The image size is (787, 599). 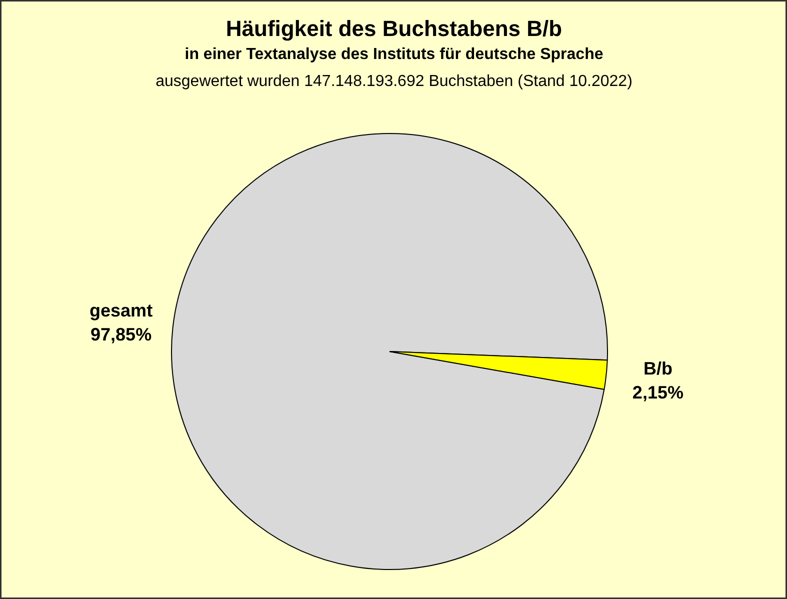 I want to click on slice-label: gesamt, so click(x=121, y=310).